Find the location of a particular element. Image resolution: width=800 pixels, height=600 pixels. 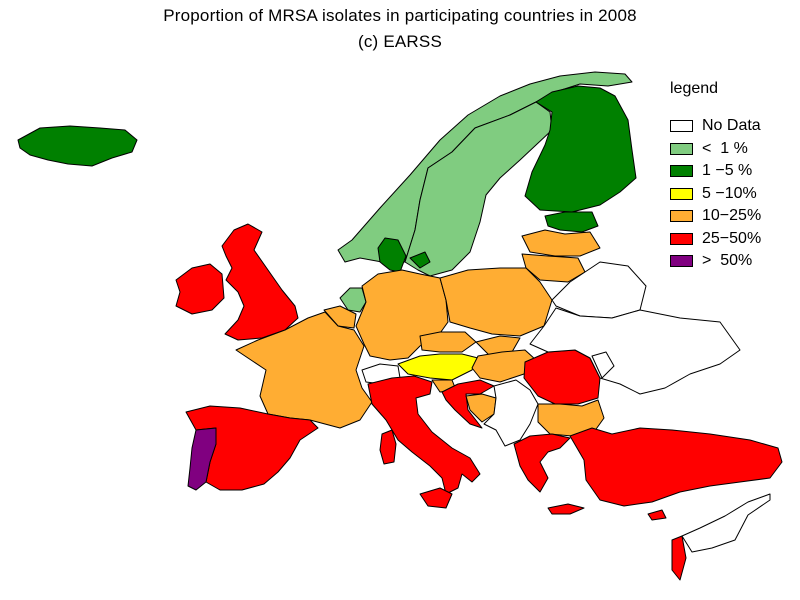

ireland is located at coordinates (200, 289).